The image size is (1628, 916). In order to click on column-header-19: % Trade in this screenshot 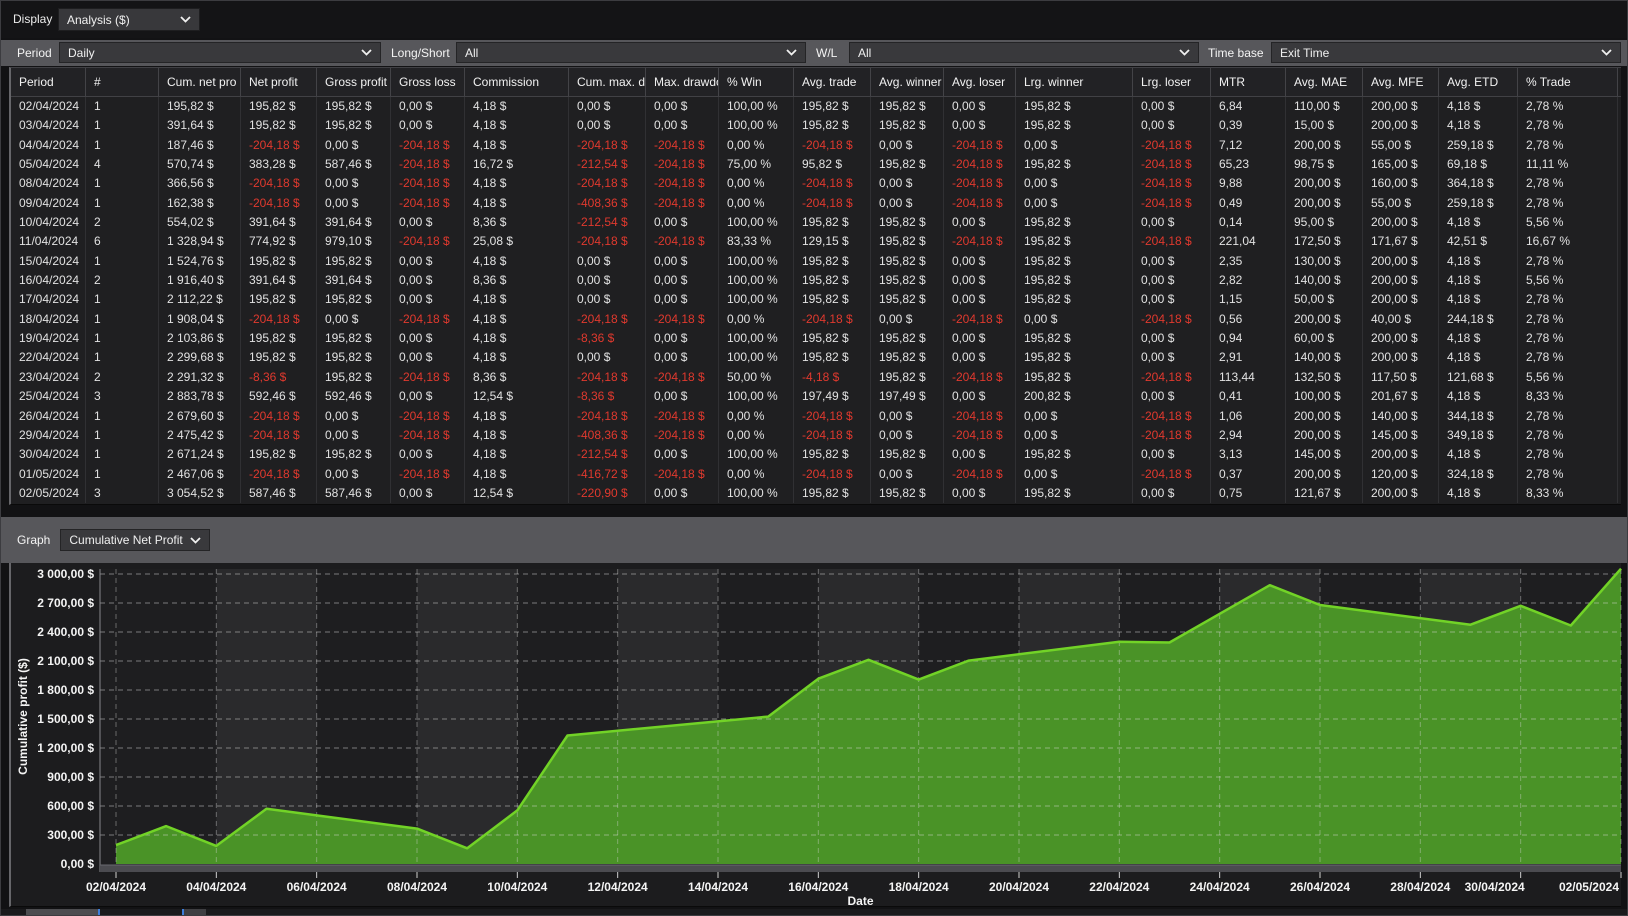, I will do `click(1568, 82)`.